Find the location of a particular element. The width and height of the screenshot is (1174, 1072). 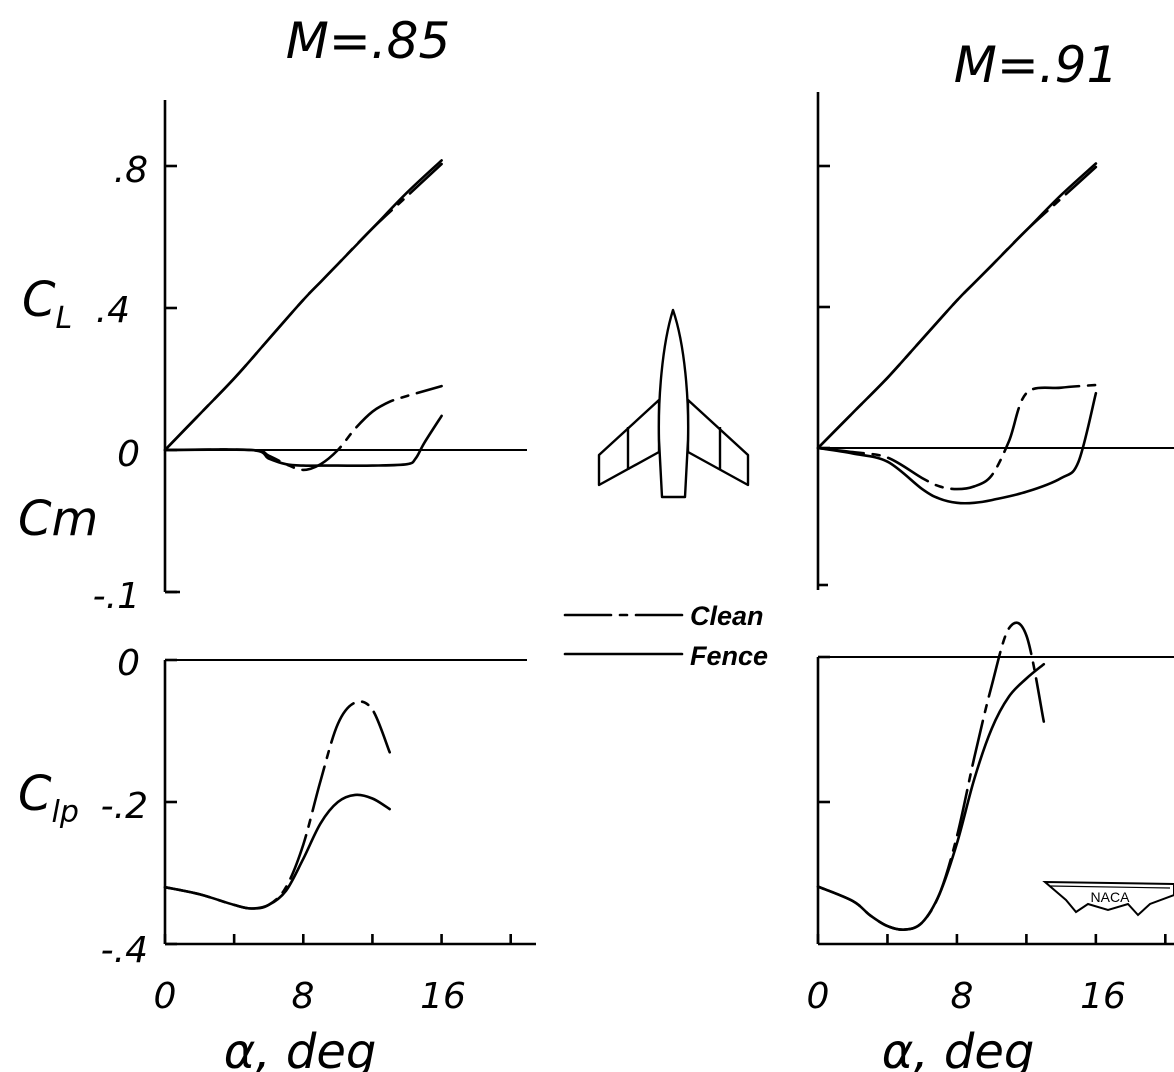

left-upper-ytick-0: .8 is located at coordinates (131, 170).